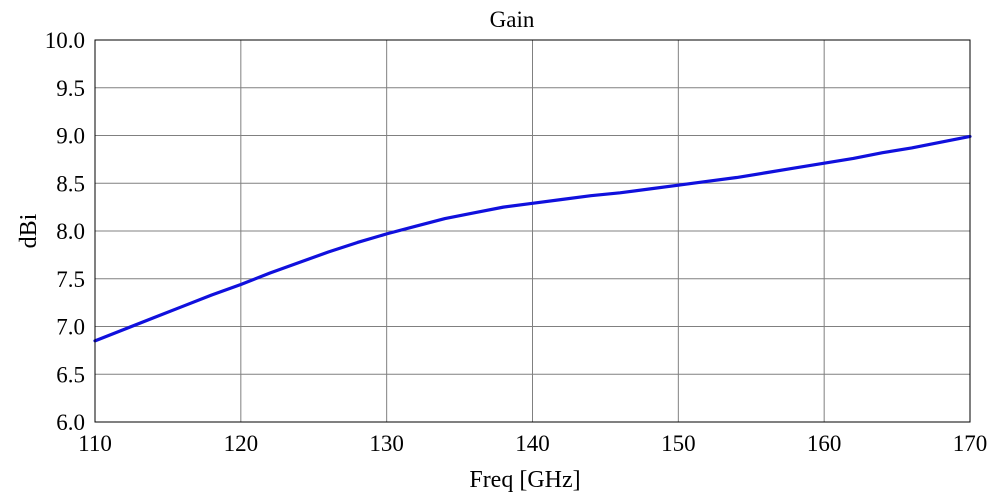 The height and width of the screenshot is (502, 1003). Describe the element at coordinates (70, 327) in the screenshot. I see `y-tick-label: 7.0` at that location.